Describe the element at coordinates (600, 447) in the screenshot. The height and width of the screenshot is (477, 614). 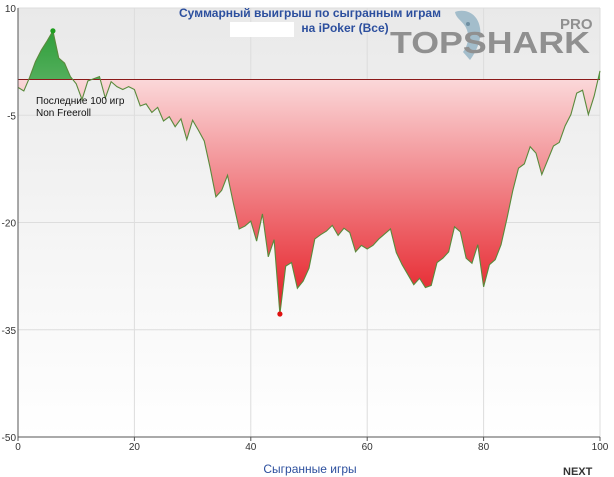
I see `x-tick-label: 100` at that location.